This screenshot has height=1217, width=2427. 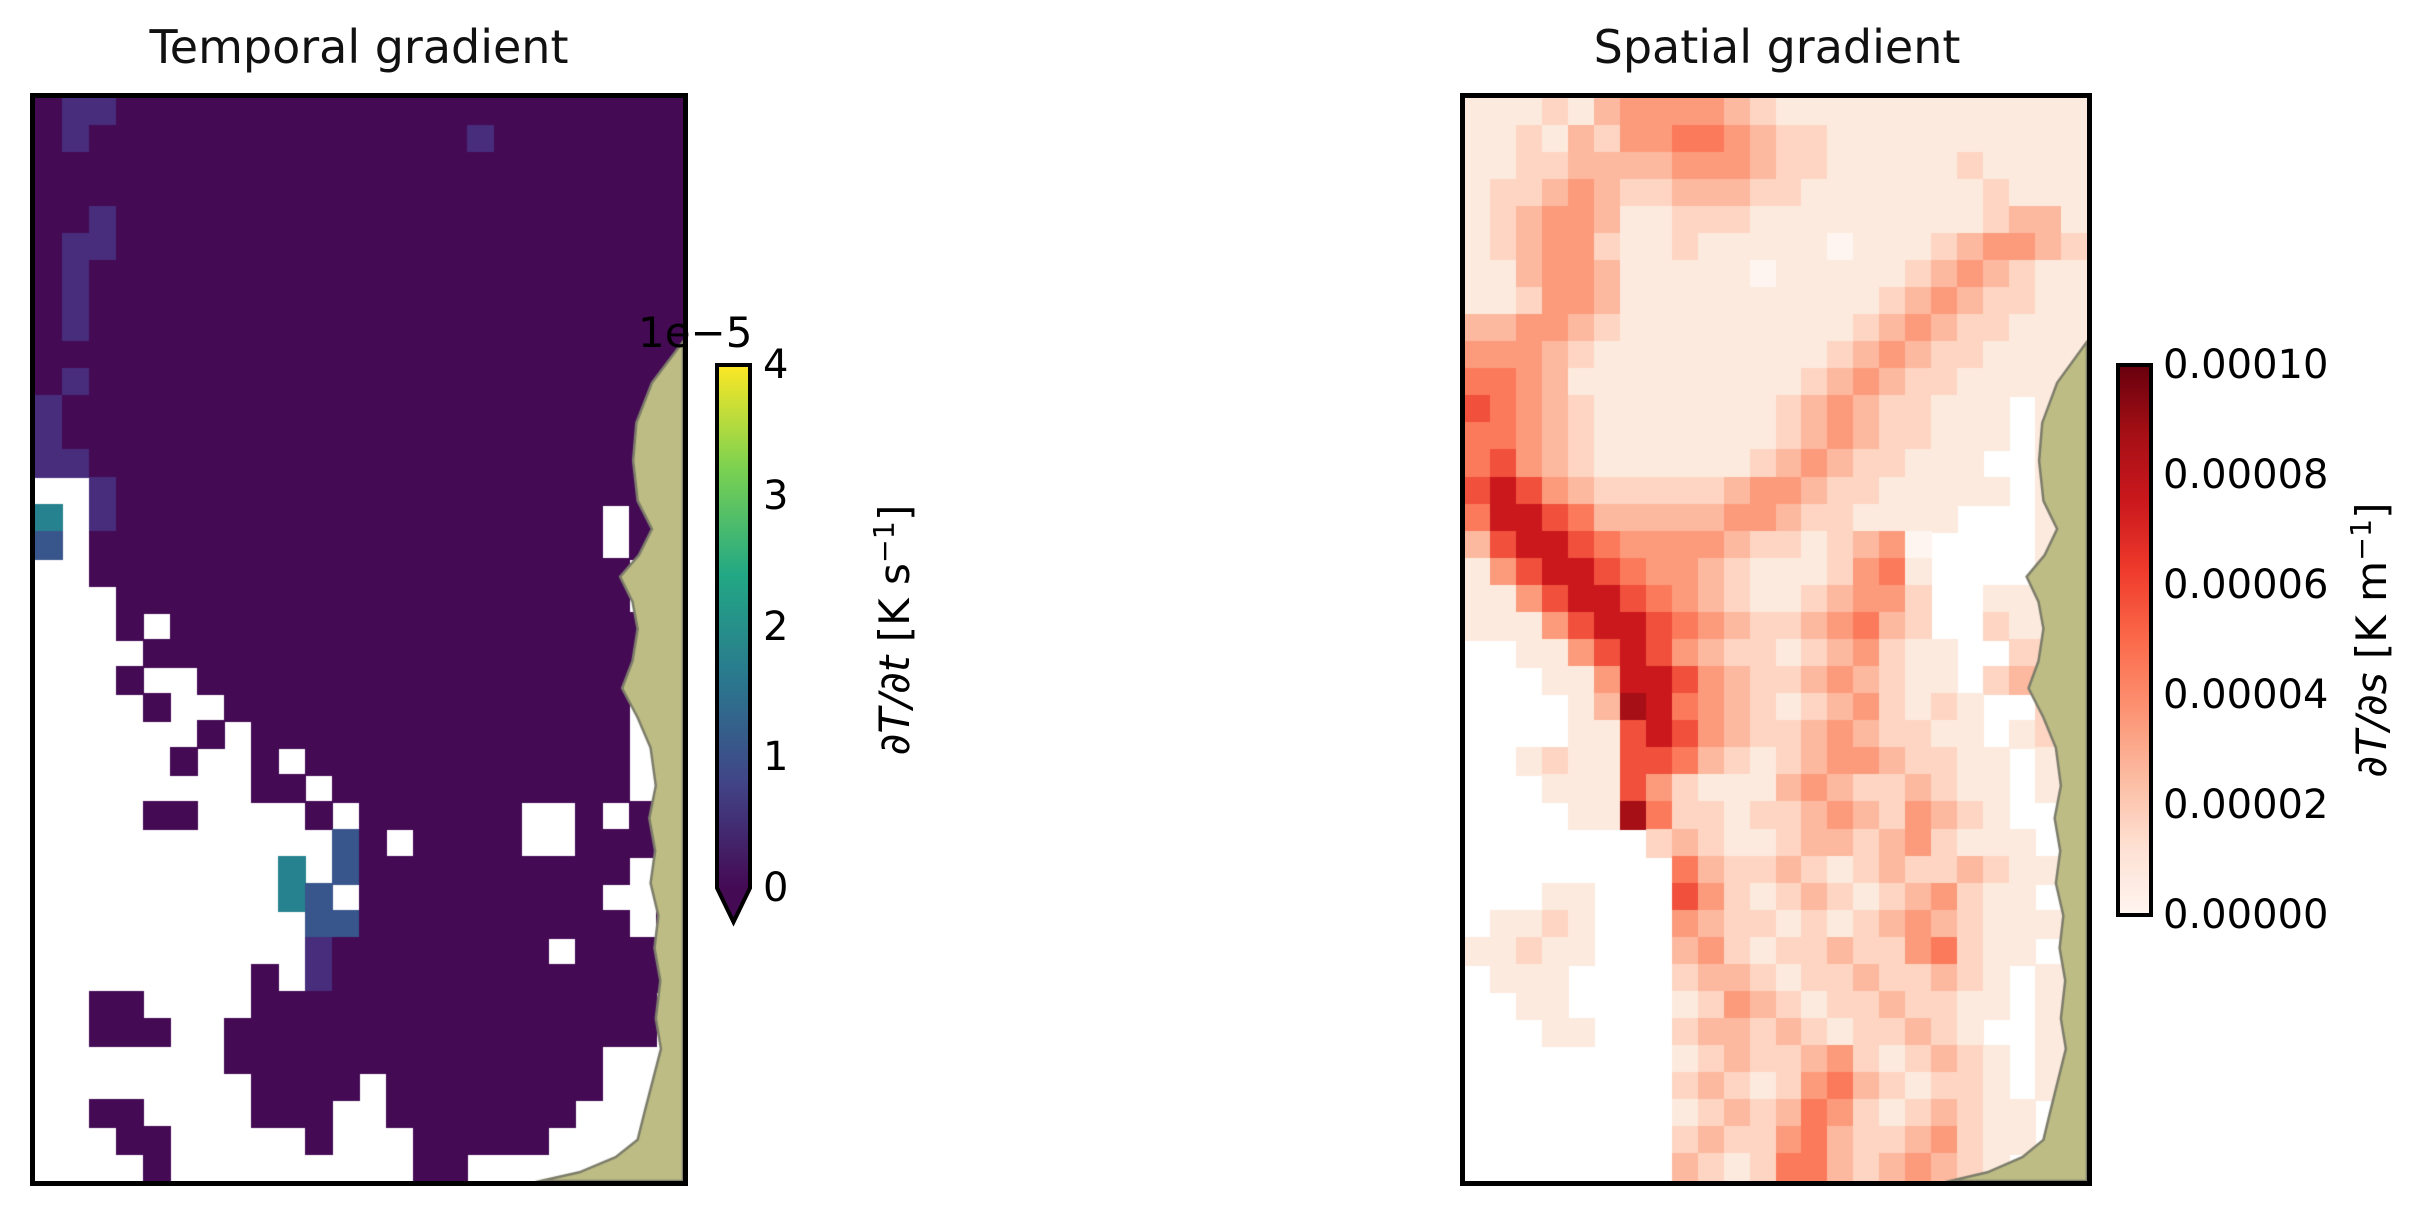 I want to click on temporal-colorbar-label-sup: −1, so click(x=884, y=542).